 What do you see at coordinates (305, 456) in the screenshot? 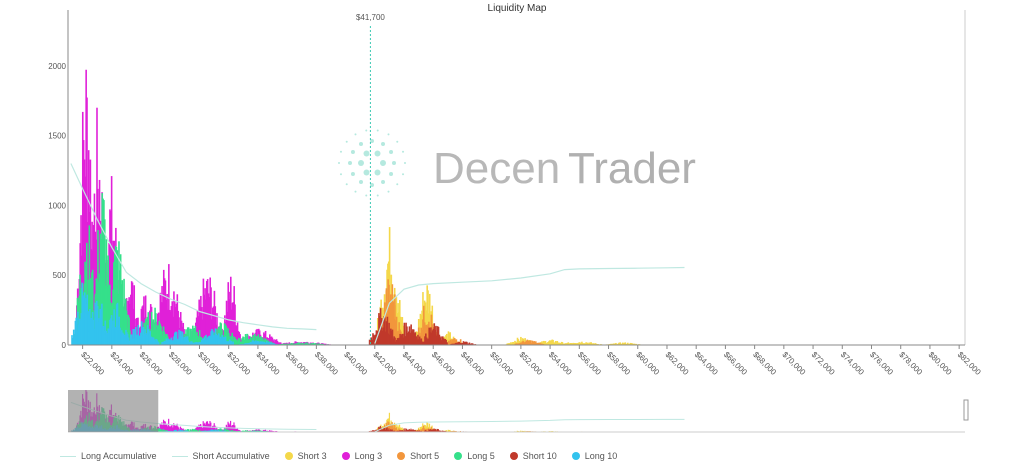
I see `legend-item-short-3: Short 3` at bounding box center [305, 456].